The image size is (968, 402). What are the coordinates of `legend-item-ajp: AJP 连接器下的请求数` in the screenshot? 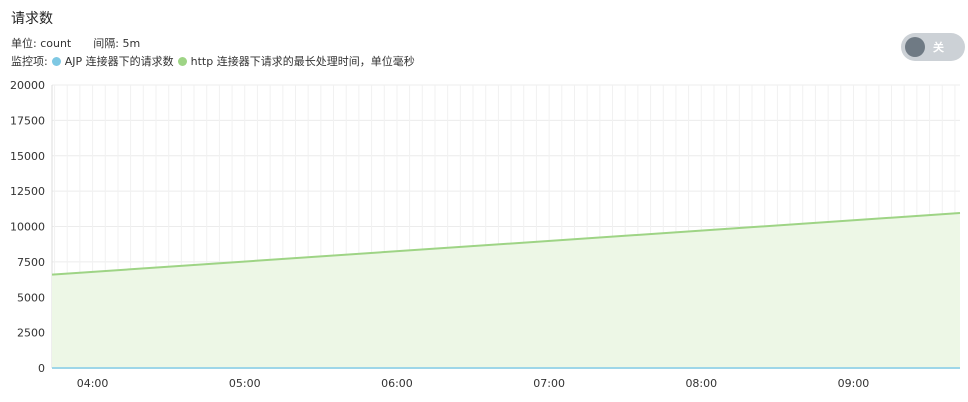 It's located at (112, 61).